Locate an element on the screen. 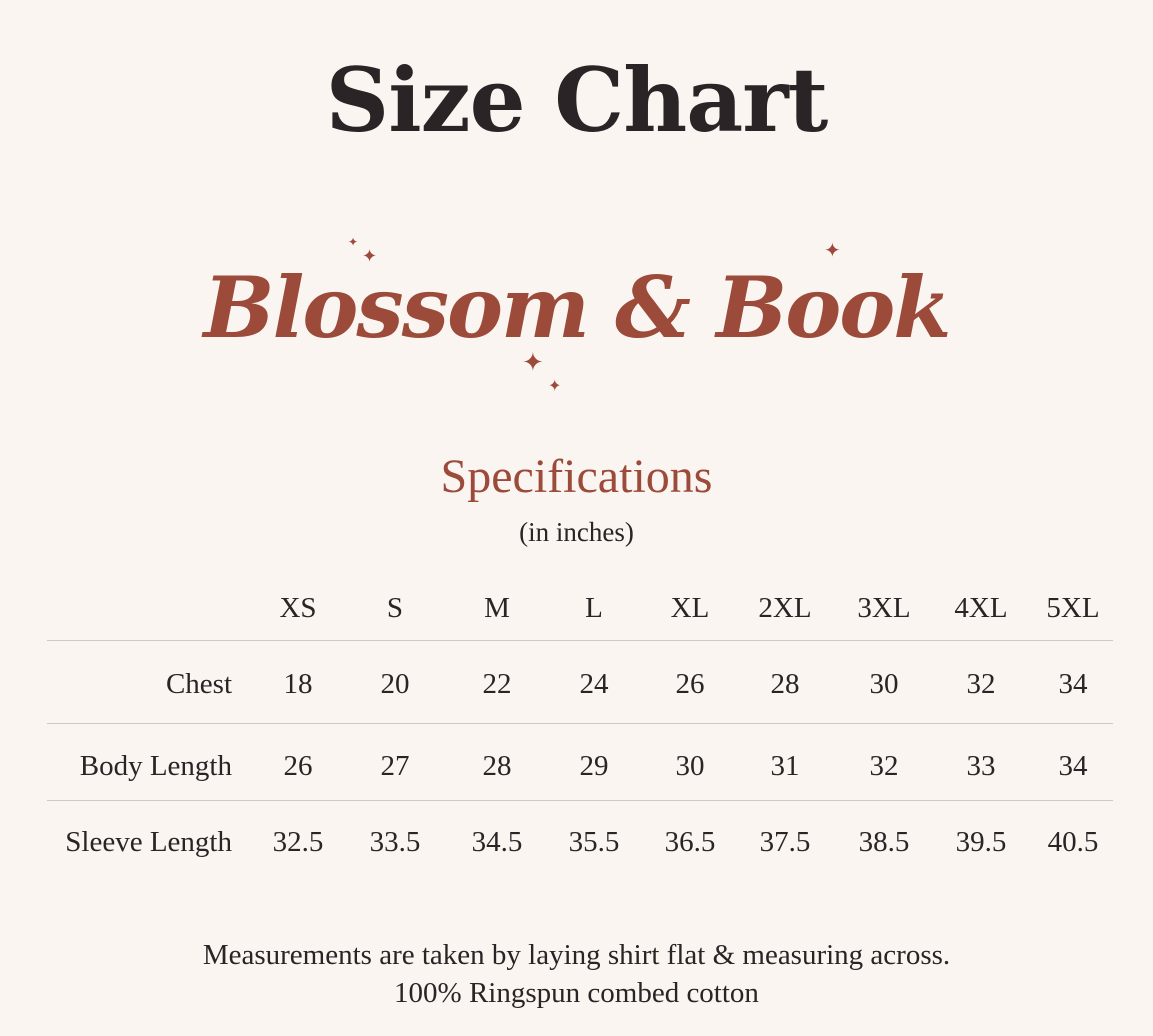  footer-material: 100% Ringspun combed cotton is located at coordinates (576, 993).